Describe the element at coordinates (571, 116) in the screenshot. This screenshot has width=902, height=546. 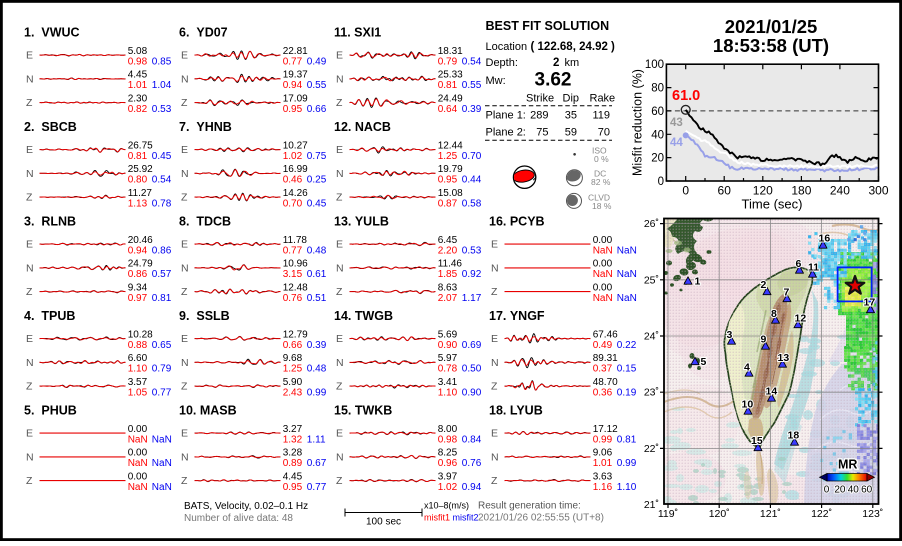
I see `svg-text: 35` at that location.